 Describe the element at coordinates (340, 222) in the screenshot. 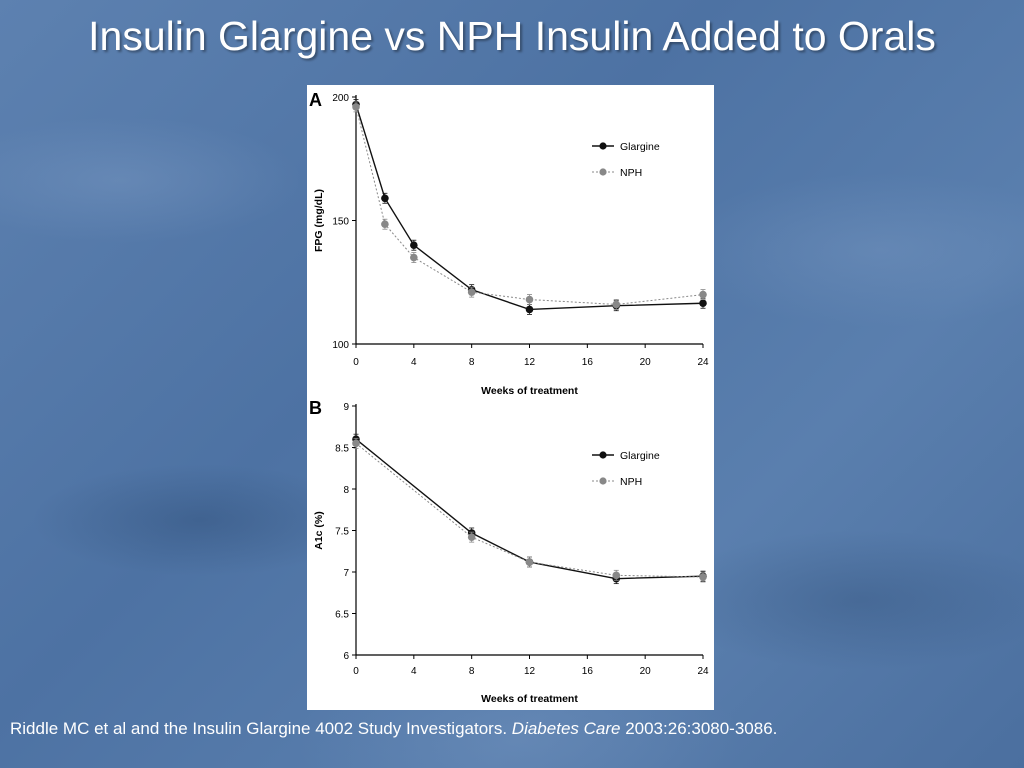

I see `y-tick-label: 150` at that location.